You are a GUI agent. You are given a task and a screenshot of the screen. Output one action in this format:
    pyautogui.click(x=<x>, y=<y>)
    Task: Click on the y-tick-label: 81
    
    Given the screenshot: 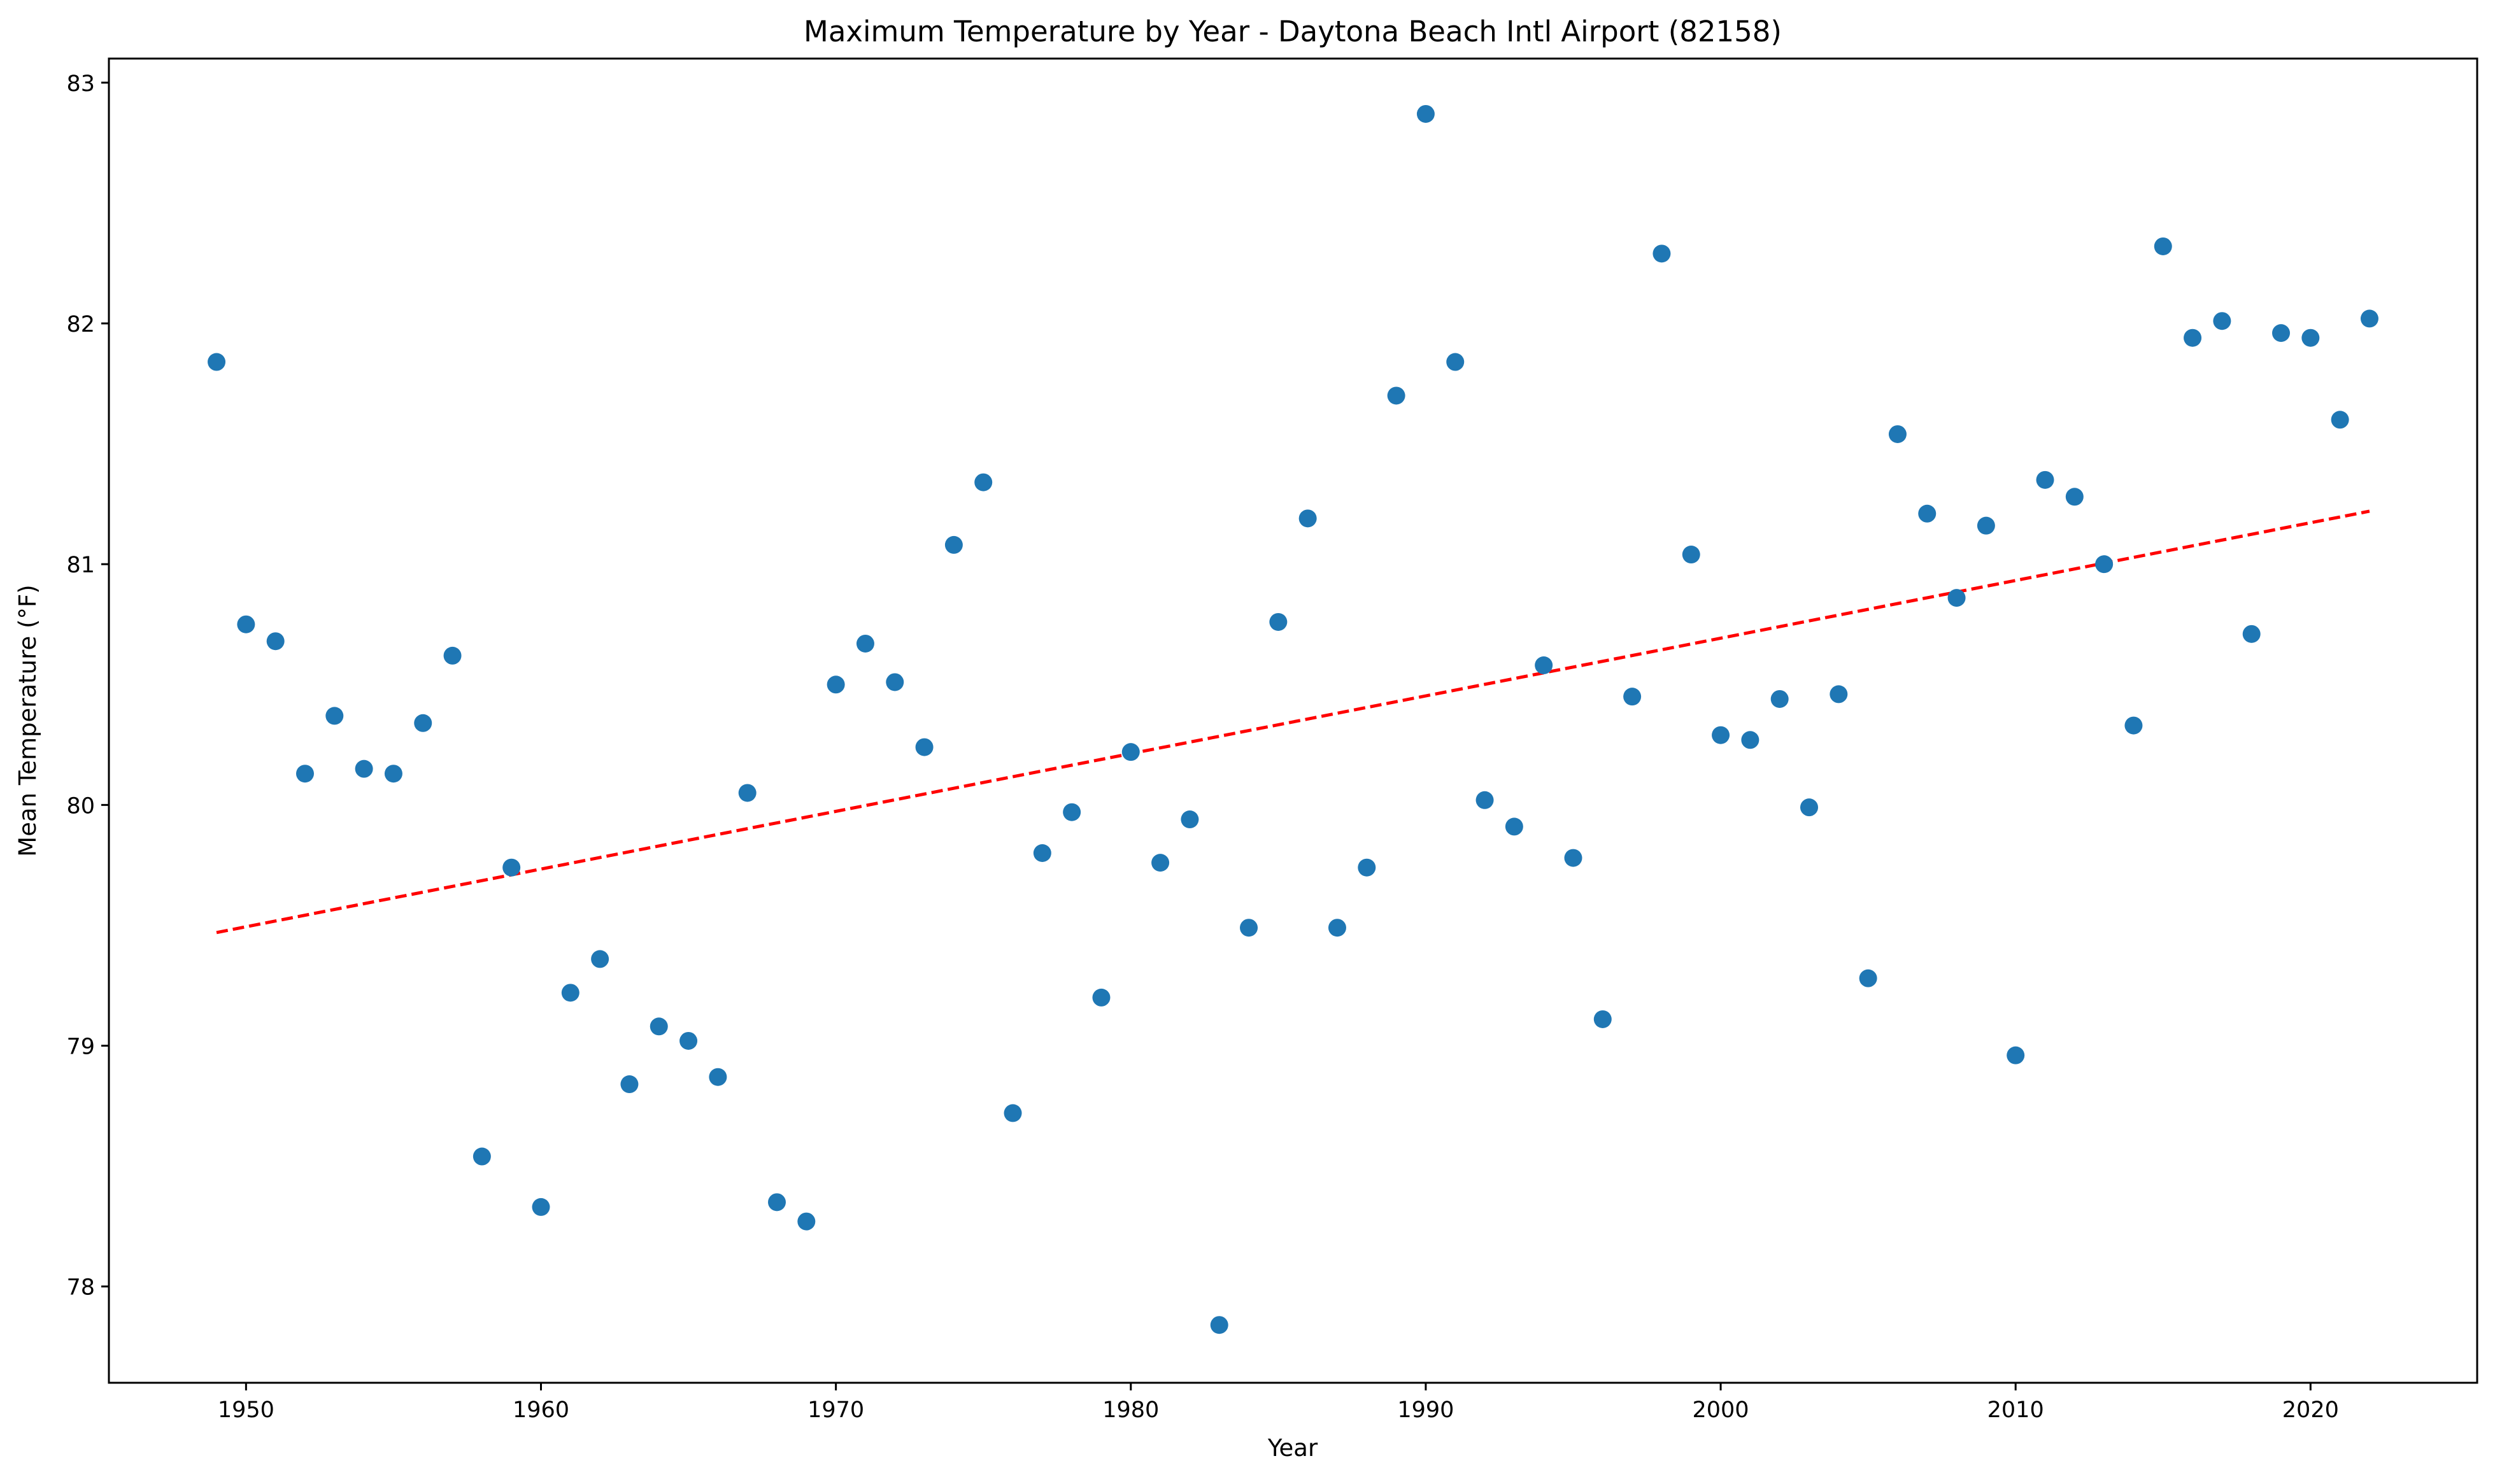 What is the action you would take?
    pyautogui.click(x=80, y=565)
    